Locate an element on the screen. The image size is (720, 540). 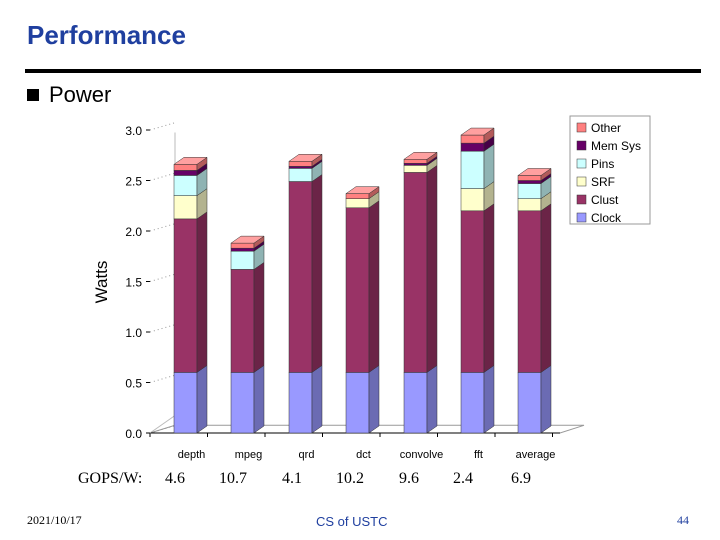
x-tick-label-fft: fft is located at coordinates (478, 455).